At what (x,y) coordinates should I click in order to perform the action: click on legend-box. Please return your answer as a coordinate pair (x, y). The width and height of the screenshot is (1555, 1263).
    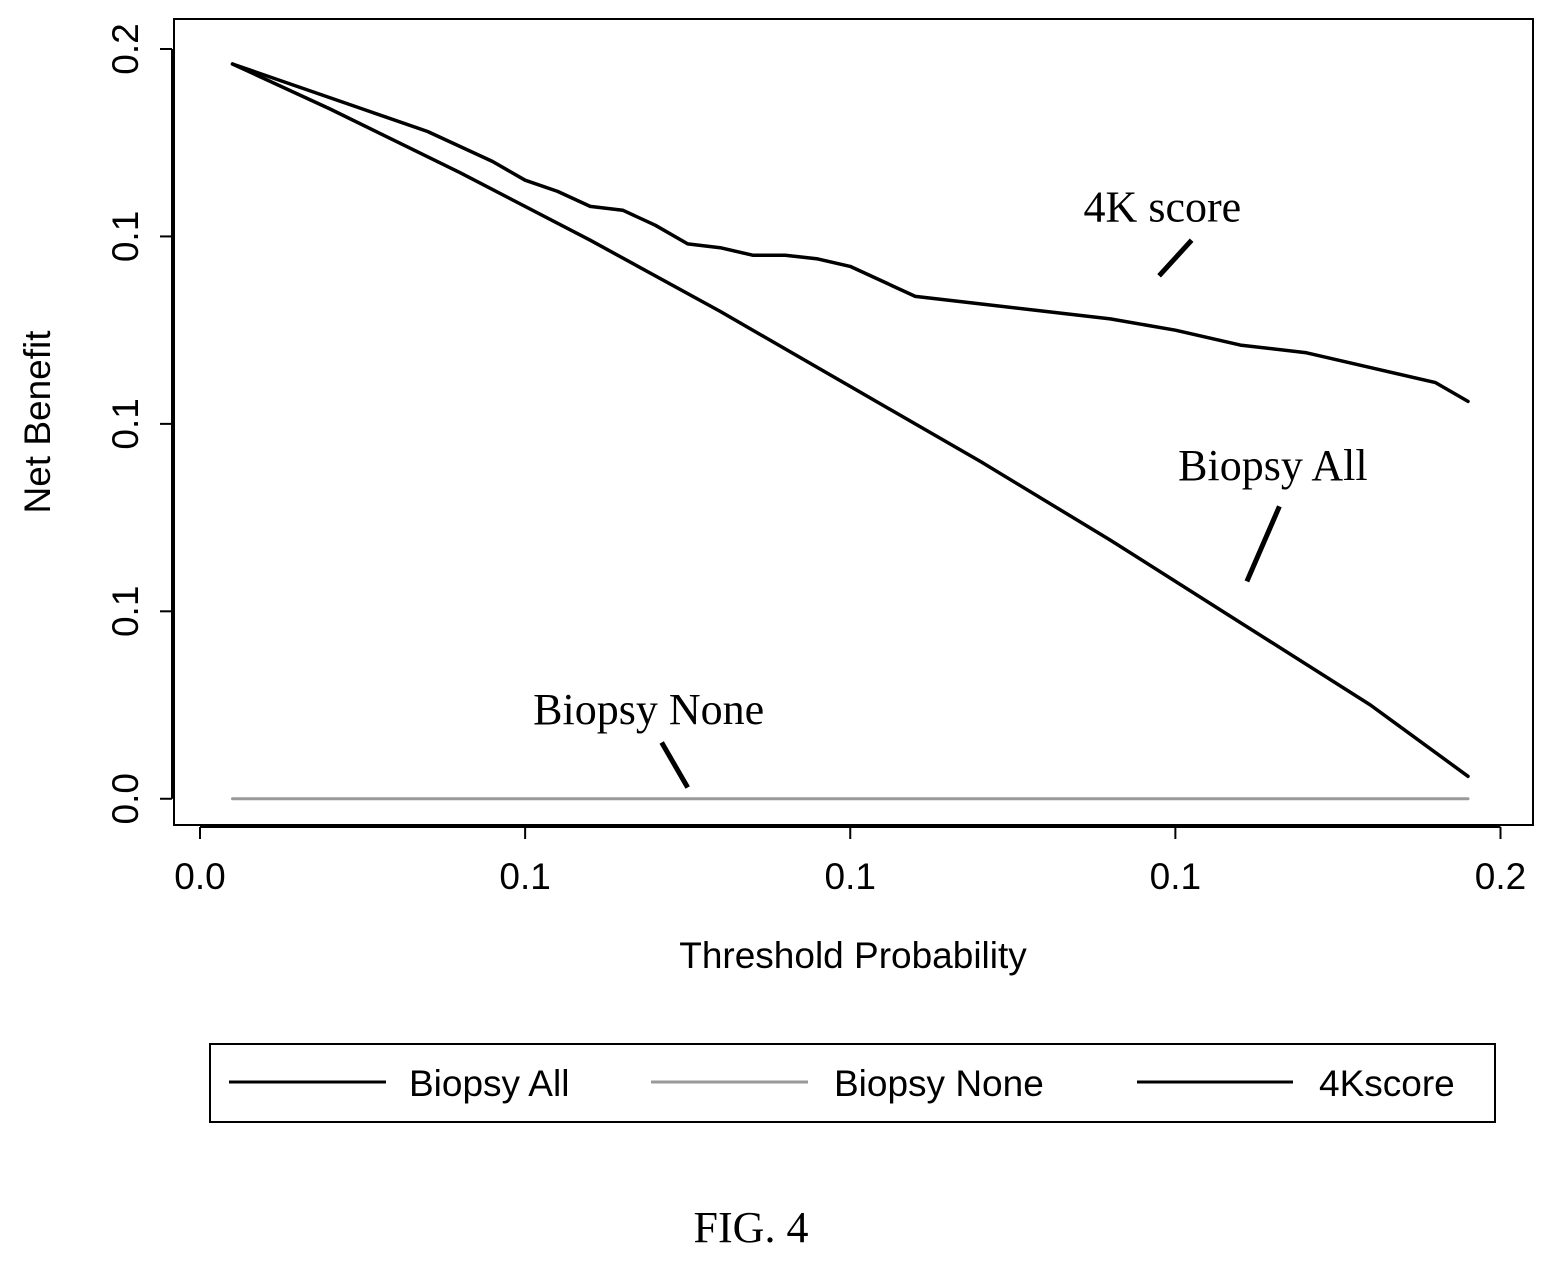
    Looking at the image, I should click on (852, 1083).